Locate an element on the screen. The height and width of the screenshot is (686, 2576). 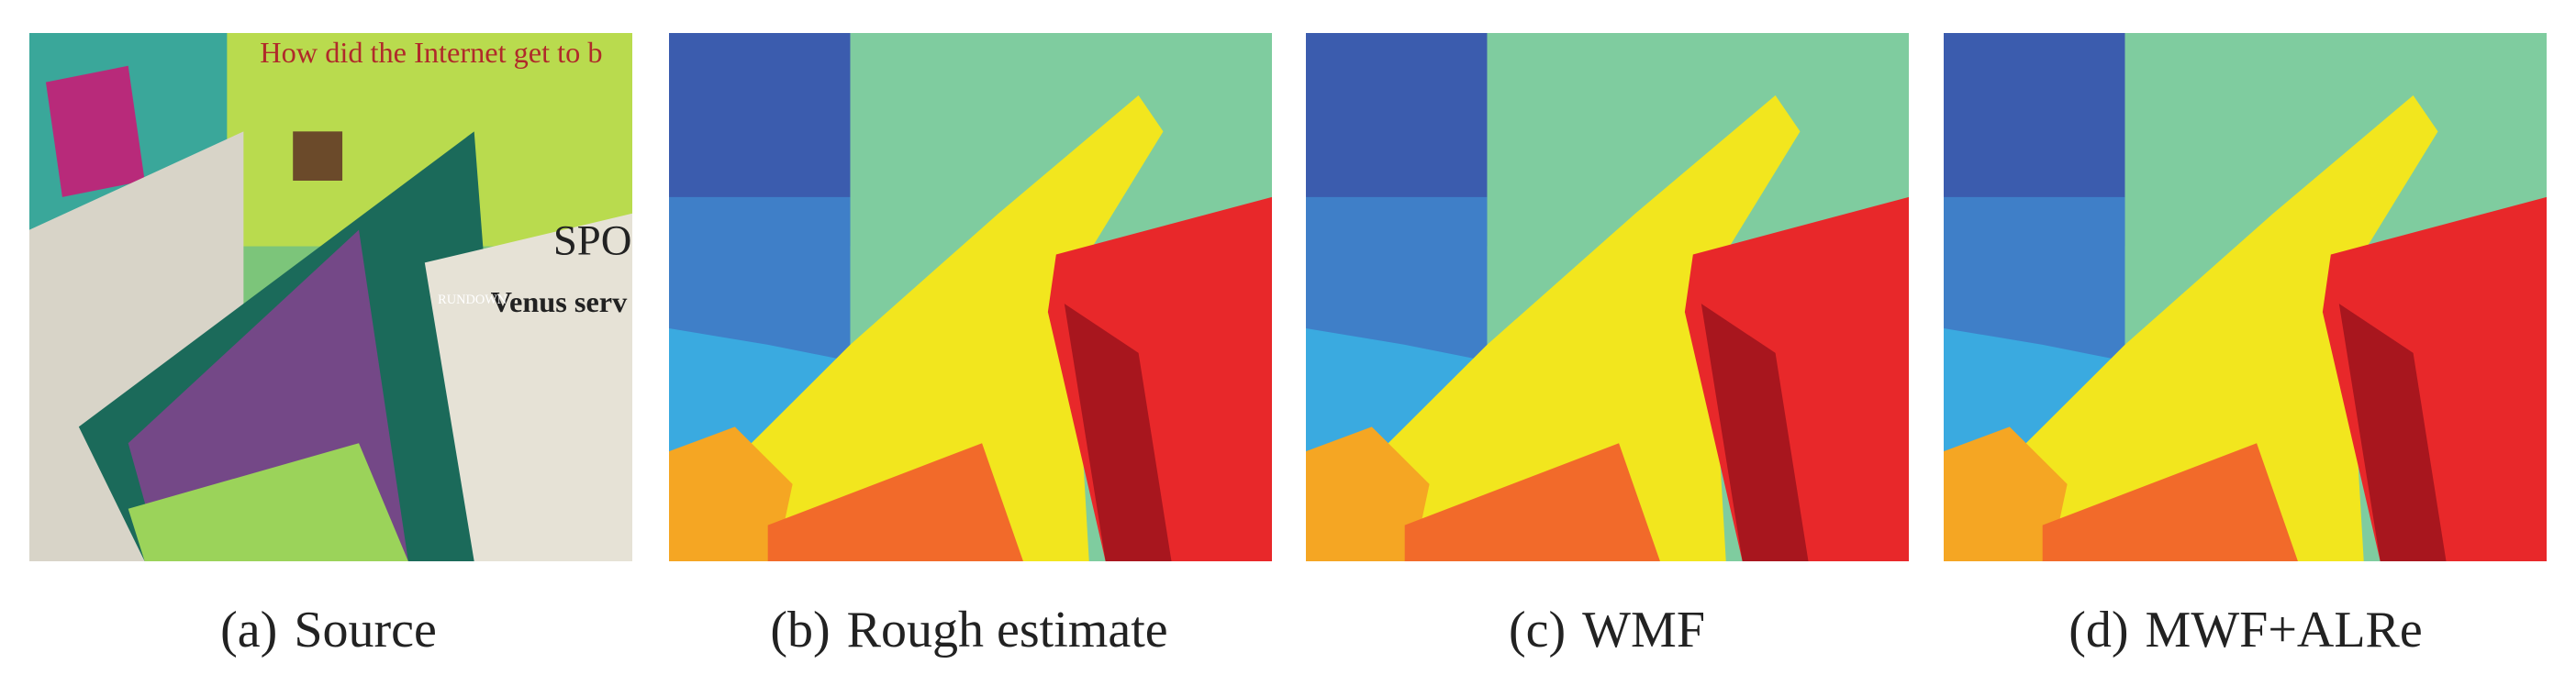
caption-label: (a) is located at coordinates (249, 630).